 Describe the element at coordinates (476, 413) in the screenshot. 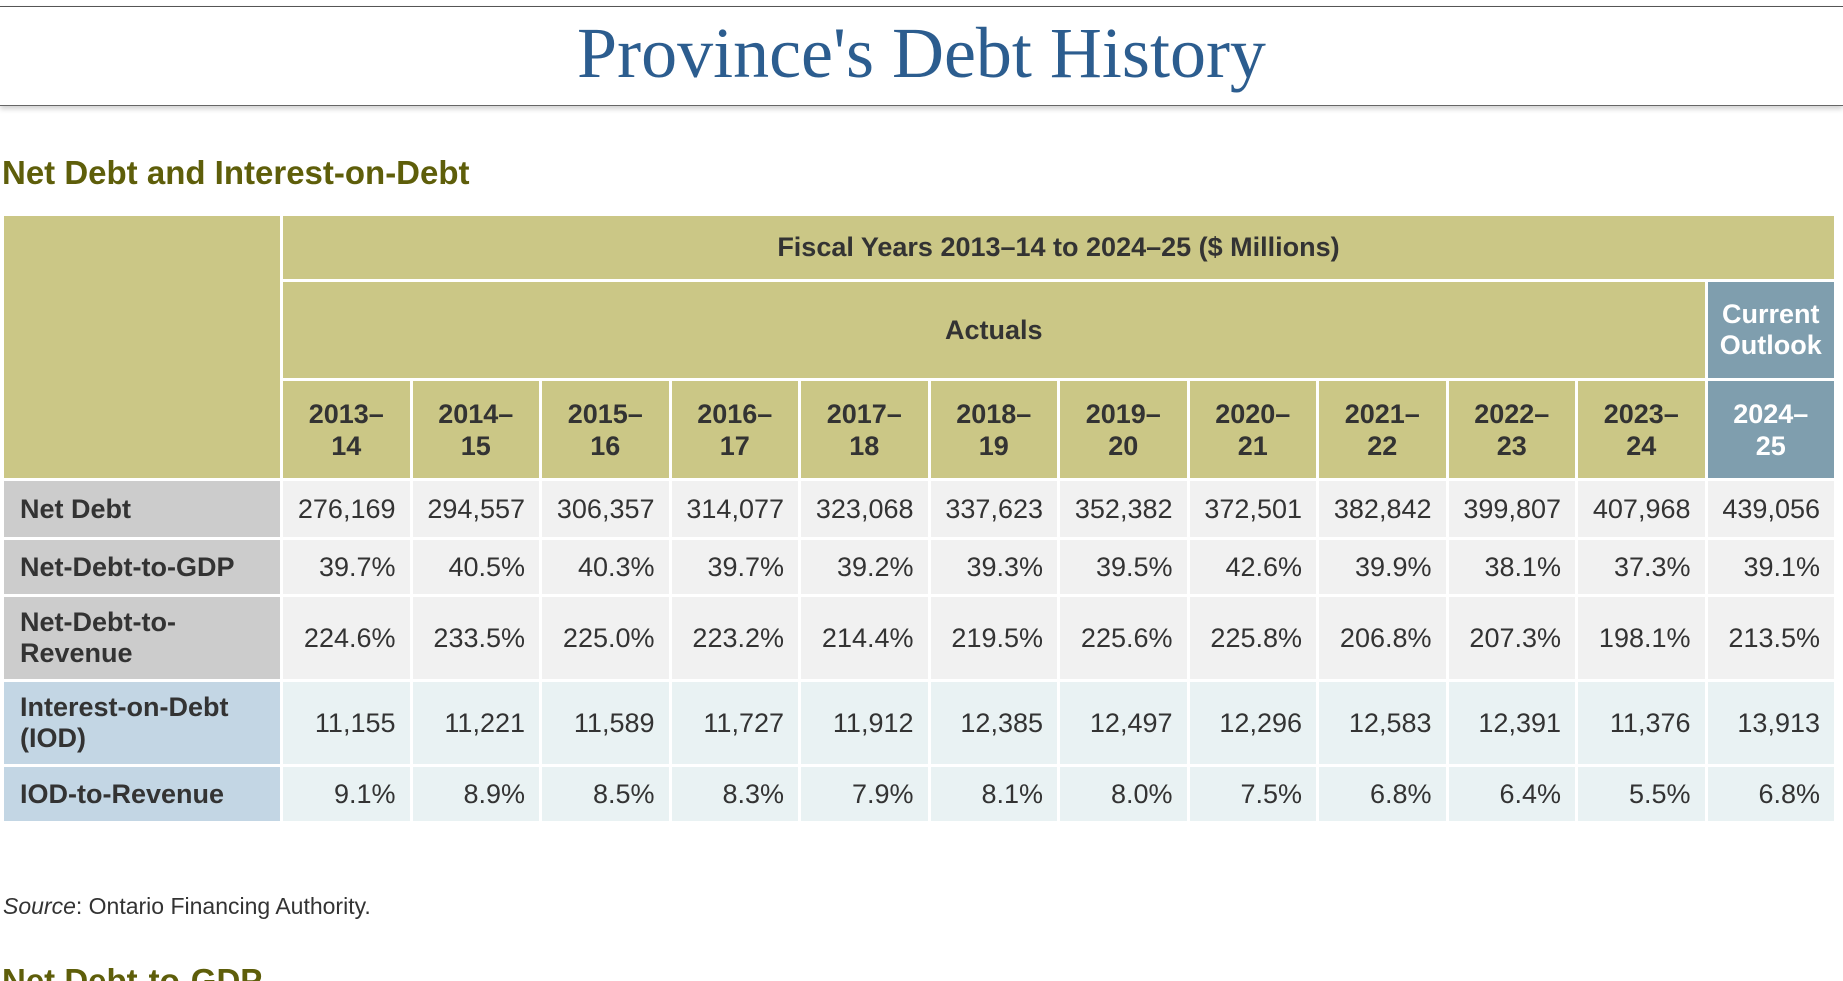

I see `year-header-start: 2014–` at that location.